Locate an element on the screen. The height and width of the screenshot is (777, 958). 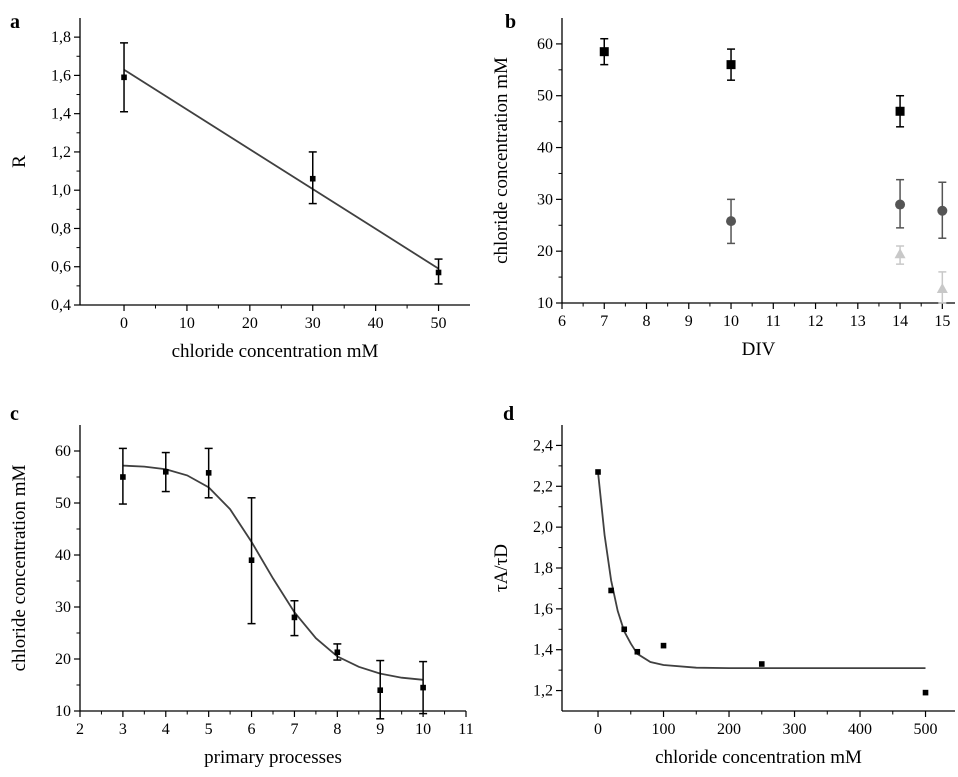
x-tick-label: 200 is located at coordinates (729, 729).